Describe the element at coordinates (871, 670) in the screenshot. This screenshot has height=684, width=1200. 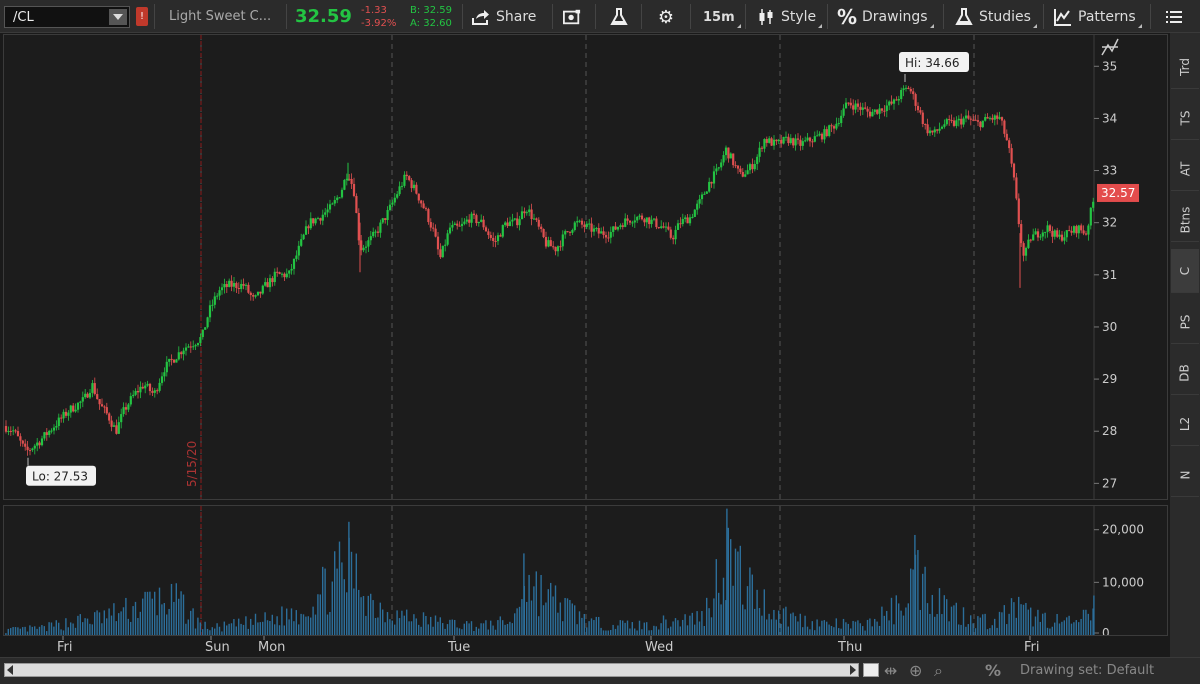
I see `scroll-thumb` at that location.